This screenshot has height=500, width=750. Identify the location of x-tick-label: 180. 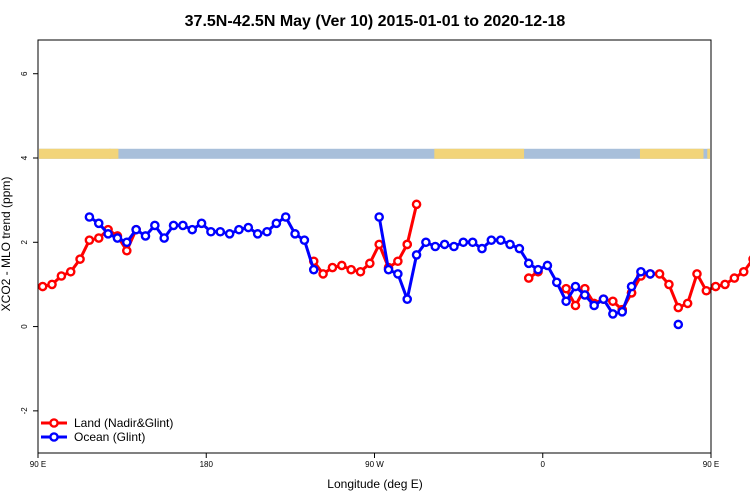
(207, 464).